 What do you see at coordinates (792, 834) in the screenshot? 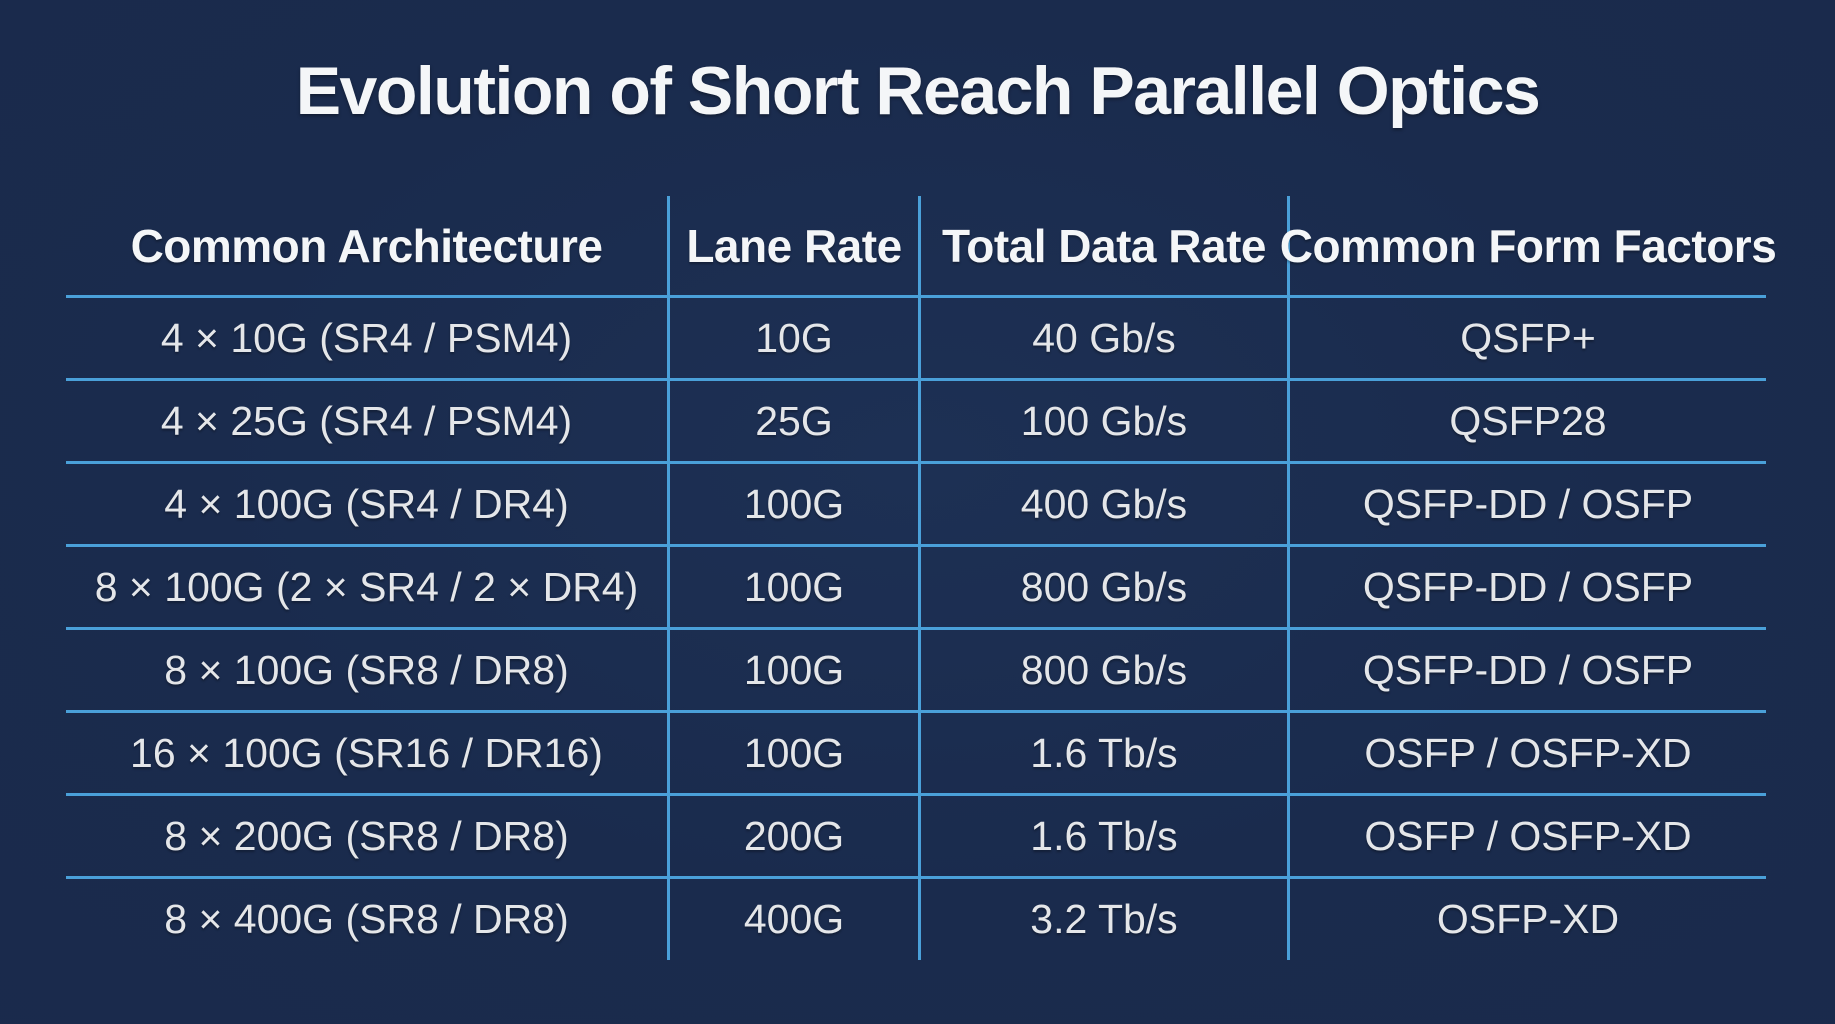
I see `cell-lane-rate: 200G` at bounding box center [792, 834].